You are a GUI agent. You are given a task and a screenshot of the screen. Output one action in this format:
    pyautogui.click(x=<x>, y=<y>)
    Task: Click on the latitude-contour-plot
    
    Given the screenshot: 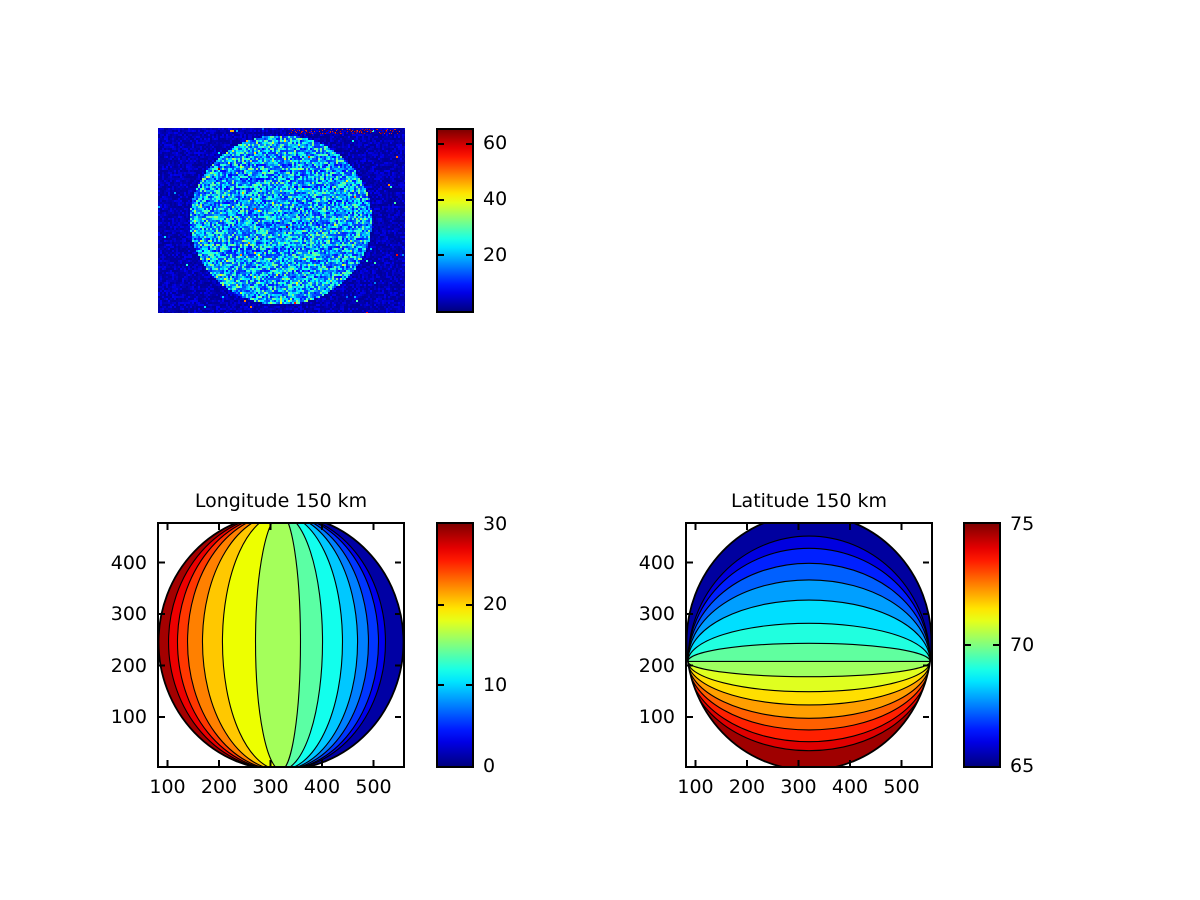 What is the action you would take?
    pyautogui.click(x=809, y=645)
    